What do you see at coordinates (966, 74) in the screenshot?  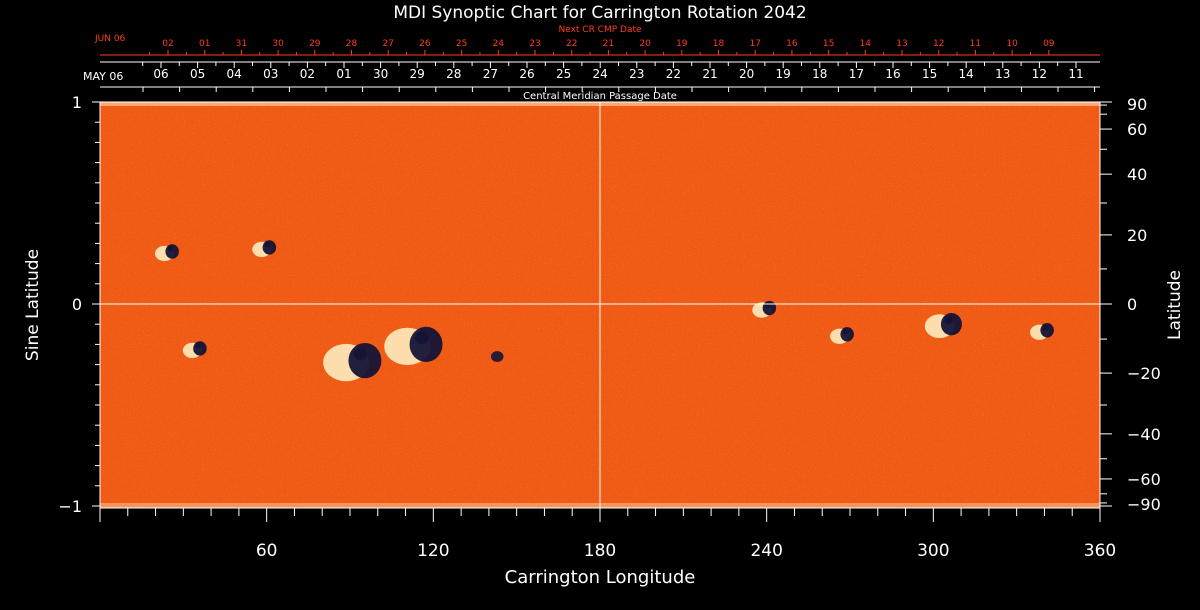 I see `cmp-date-label: 14` at bounding box center [966, 74].